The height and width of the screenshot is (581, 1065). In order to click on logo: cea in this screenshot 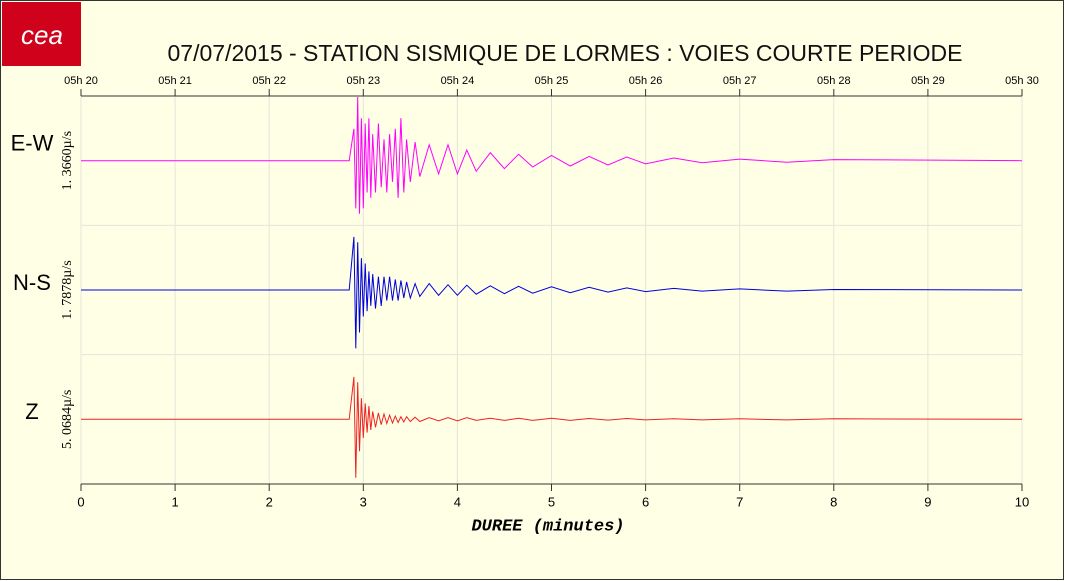, I will do `click(42, 35)`.